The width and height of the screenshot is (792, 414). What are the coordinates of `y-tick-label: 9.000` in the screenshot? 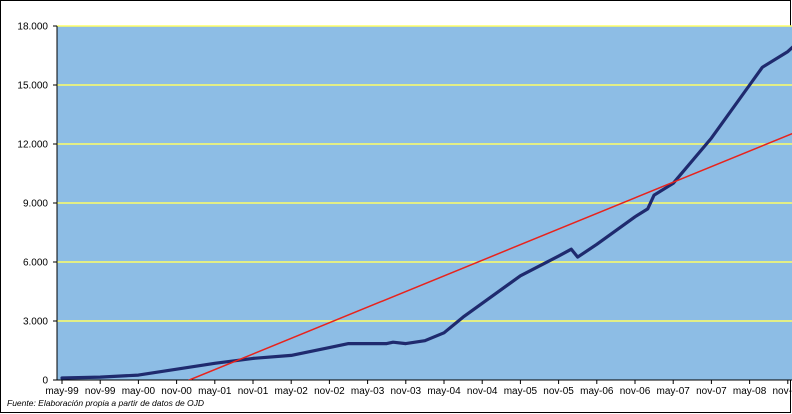 It's located at (35, 204).